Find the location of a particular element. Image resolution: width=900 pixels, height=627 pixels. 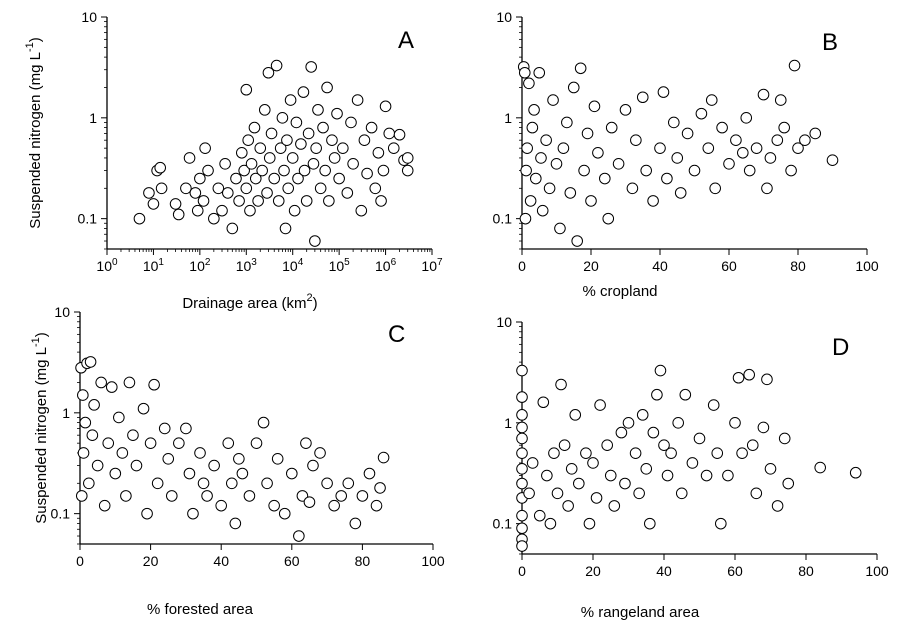

x-axis-label: Drainage area (km2) is located at coordinates (249, 302).